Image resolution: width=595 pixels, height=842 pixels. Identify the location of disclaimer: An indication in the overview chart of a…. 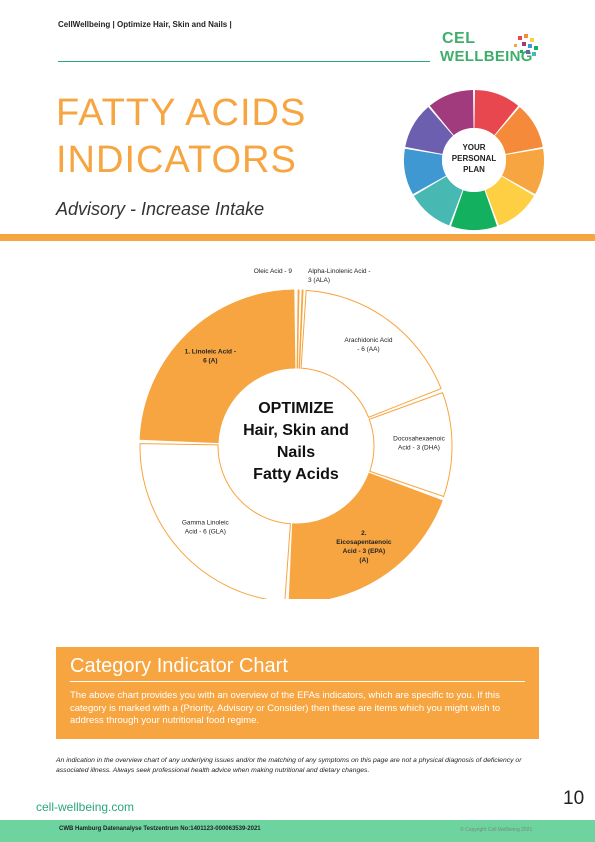
(289, 765).